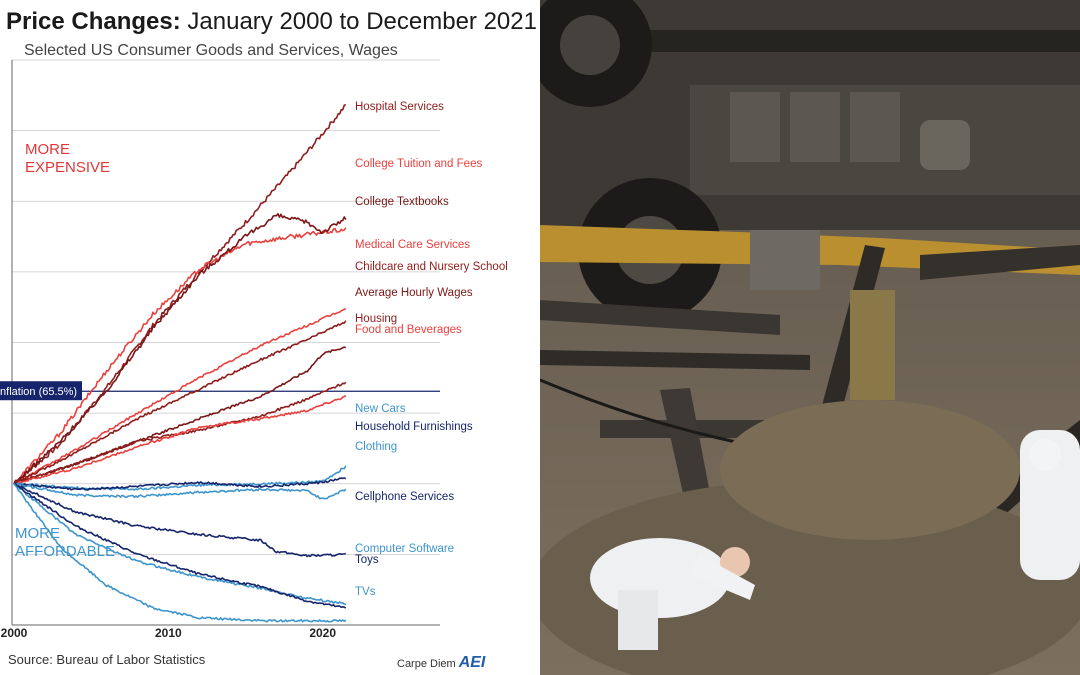  I want to click on series-line-childcare-and-nursery-school, so click(180, 402).